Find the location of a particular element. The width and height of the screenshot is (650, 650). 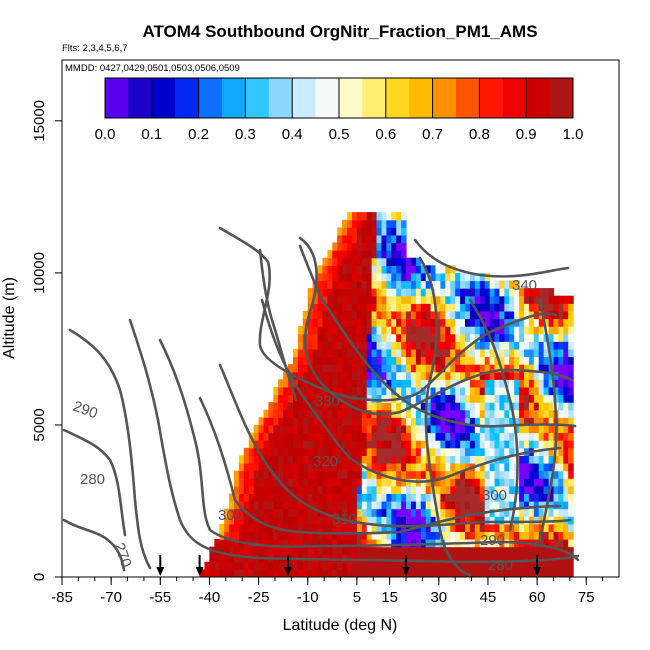

x-tick-label: 45 is located at coordinates (488, 597).